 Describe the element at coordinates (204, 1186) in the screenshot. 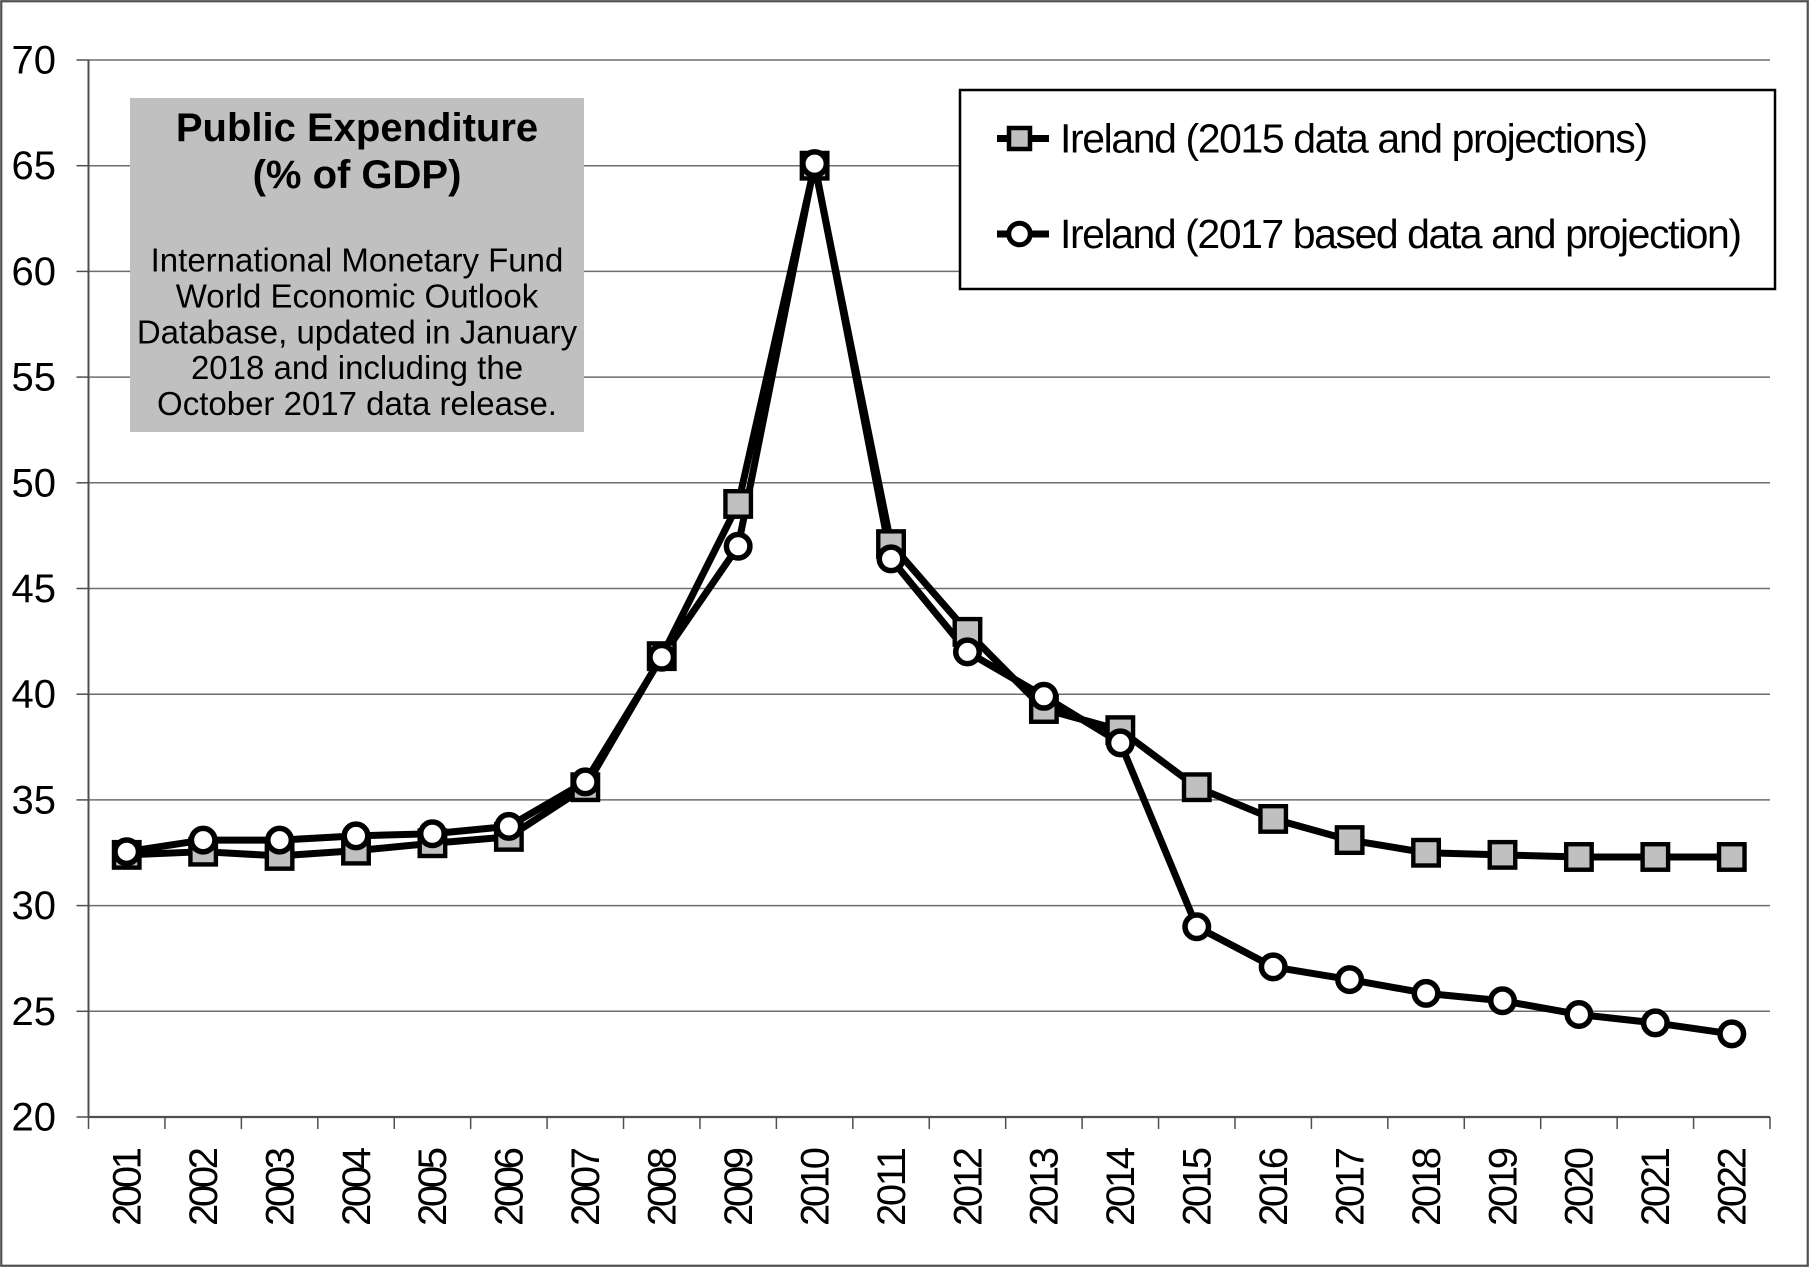

I see `svg-text: 2002` at that location.